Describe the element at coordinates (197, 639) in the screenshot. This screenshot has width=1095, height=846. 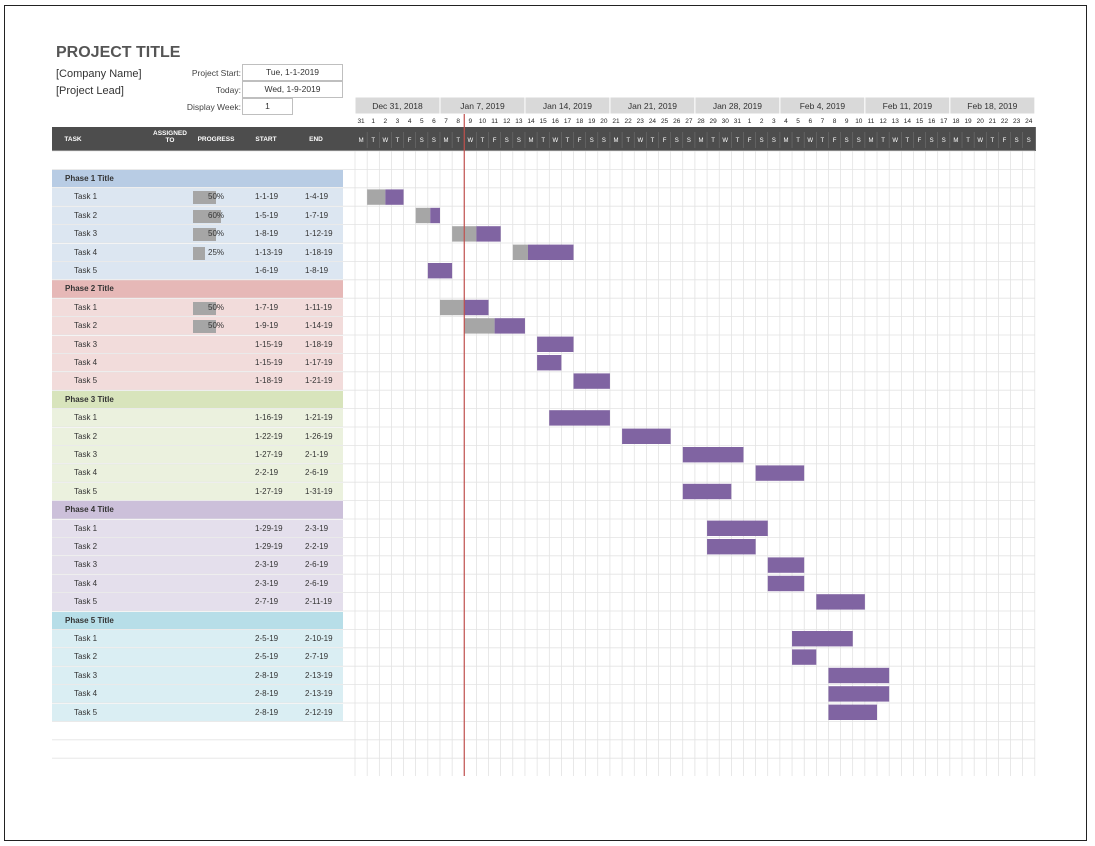
I see `task-row: Task 1 2-5-19 2-10-19` at that location.